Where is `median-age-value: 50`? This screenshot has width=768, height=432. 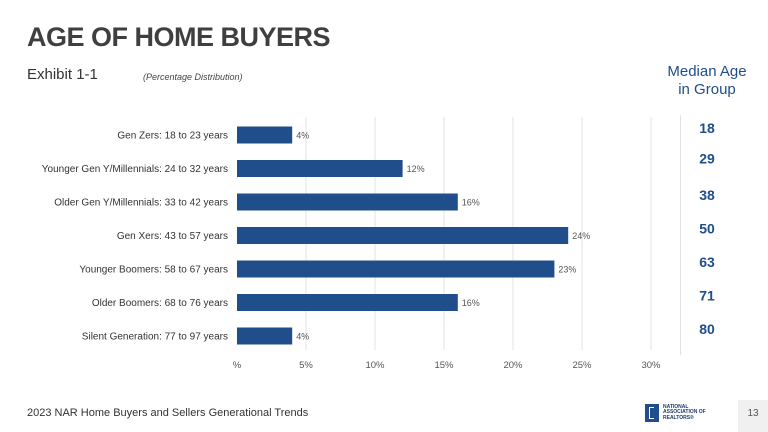 median-age-value: 50 is located at coordinates (707, 229).